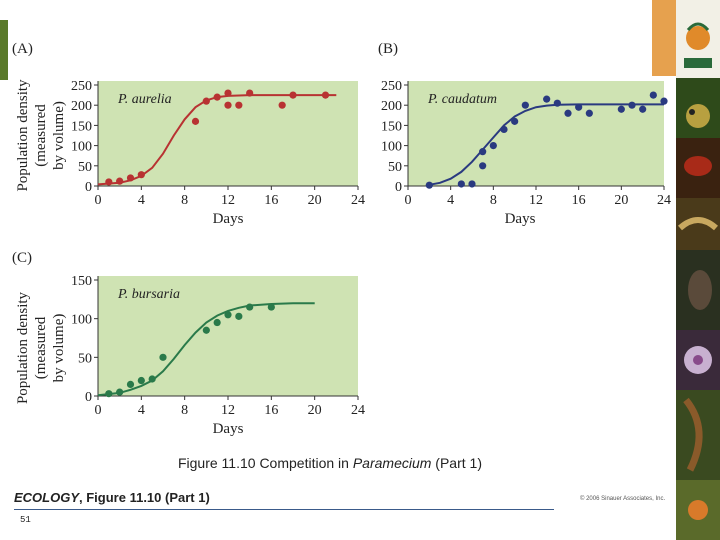  What do you see at coordinates (22, 49) in the screenshot?
I see `panel-label: (A)` at bounding box center [22, 49].